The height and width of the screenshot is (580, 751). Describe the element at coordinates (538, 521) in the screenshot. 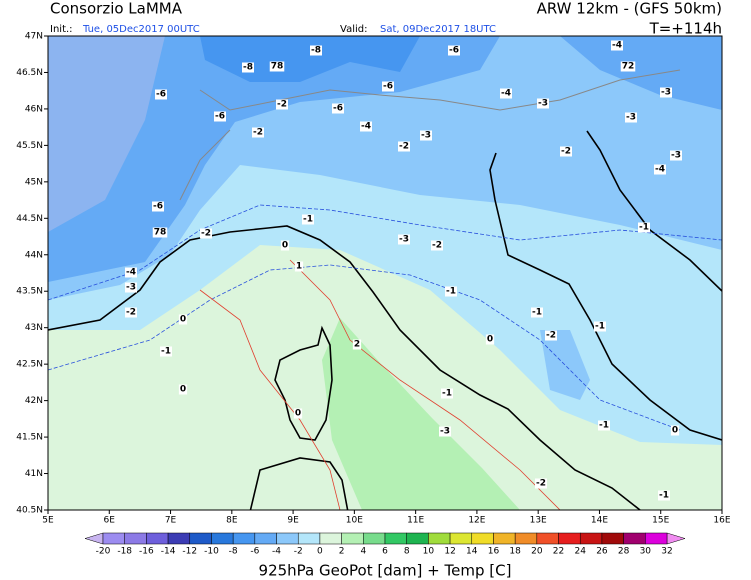

I see `lon-tick-label: 13E` at that location.